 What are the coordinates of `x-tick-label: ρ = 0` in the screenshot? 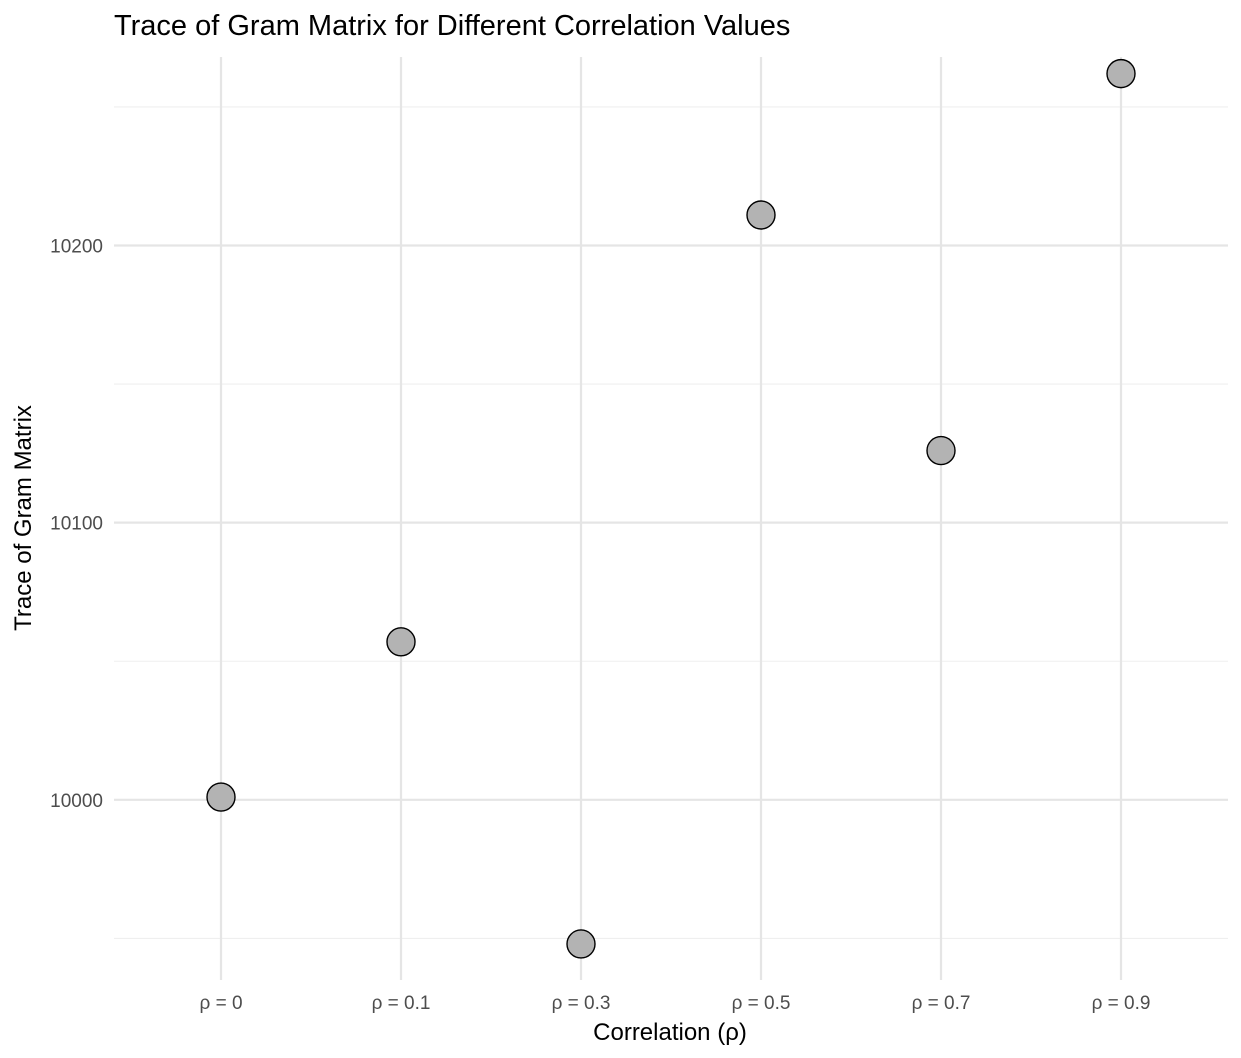 It's located at (220, 1003).